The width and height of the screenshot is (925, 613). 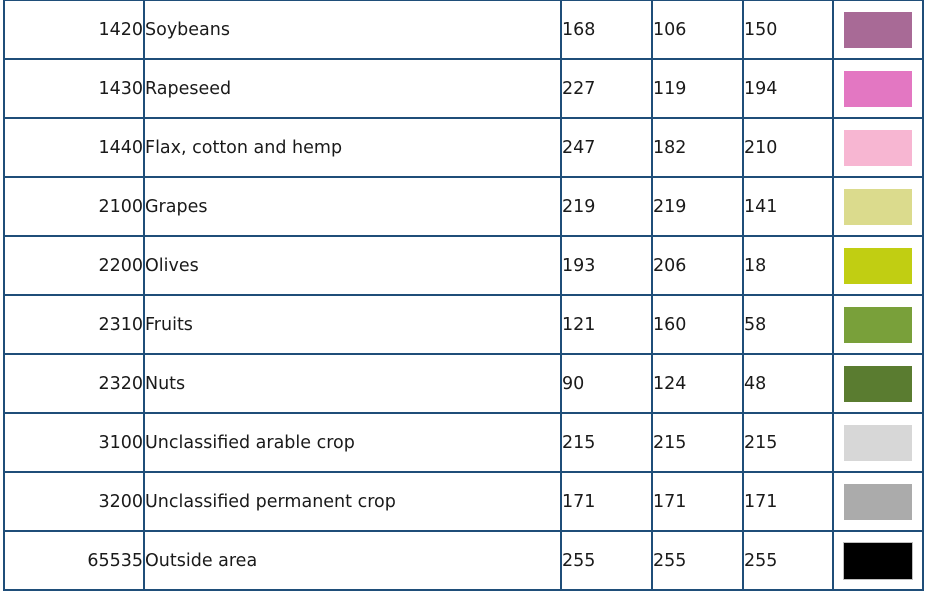 I want to click on class-code: 65535, so click(x=74, y=560).